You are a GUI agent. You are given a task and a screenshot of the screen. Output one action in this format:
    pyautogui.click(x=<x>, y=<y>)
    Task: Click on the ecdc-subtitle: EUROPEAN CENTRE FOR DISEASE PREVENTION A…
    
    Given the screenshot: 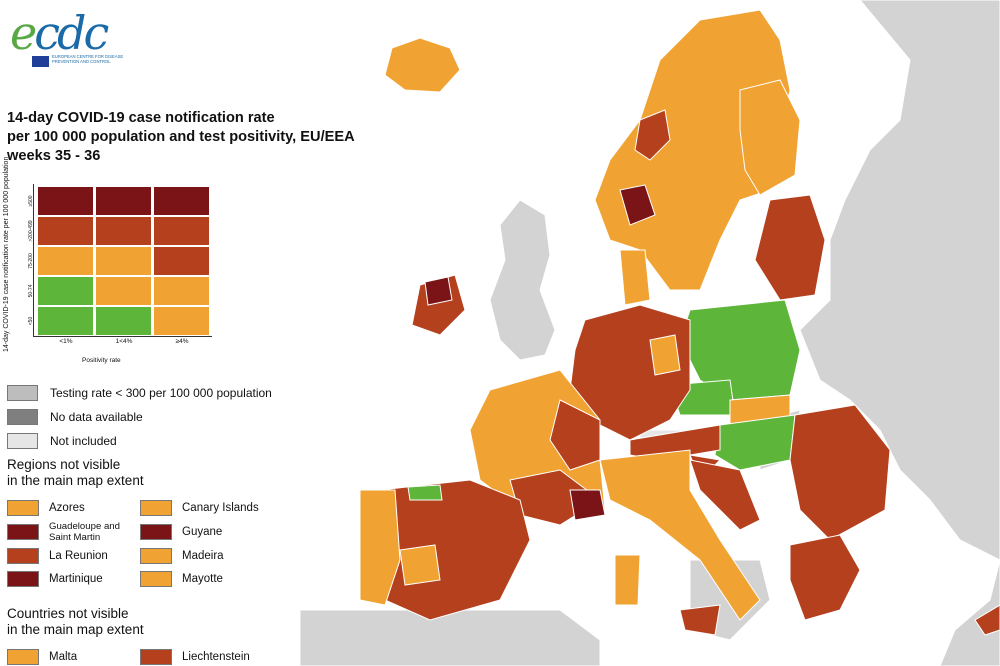 What is the action you would take?
    pyautogui.click(x=88, y=59)
    